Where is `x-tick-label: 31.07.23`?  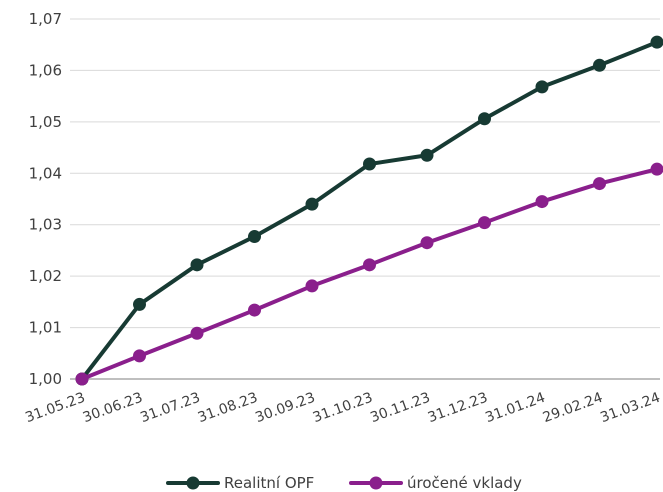 x-tick-label: 31.07.23 is located at coordinates (170, 408).